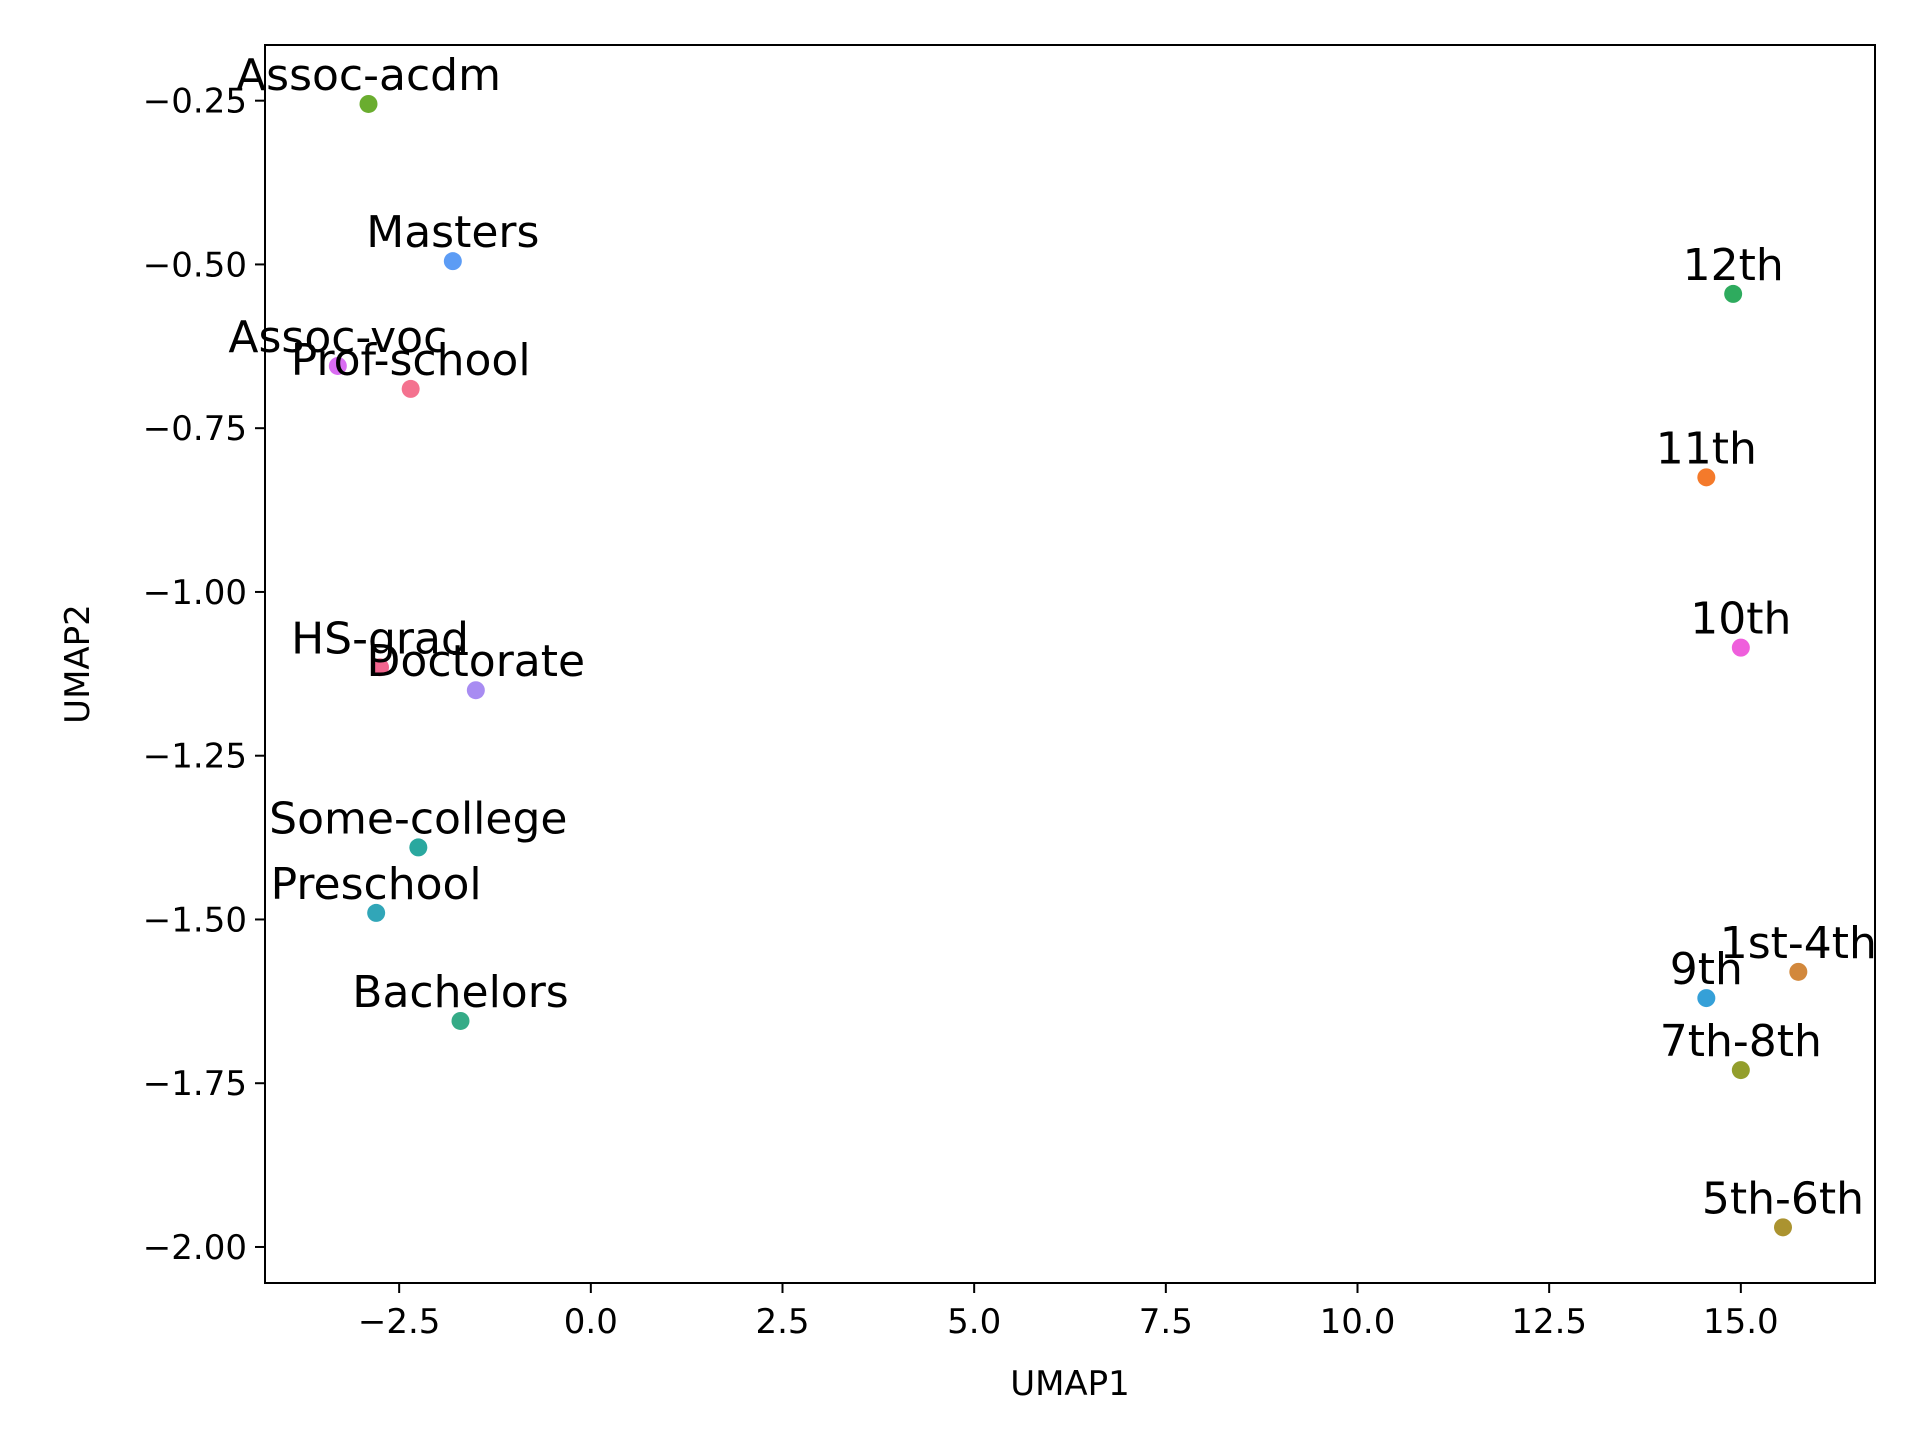 This screenshot has height=1440, width=1920. I want to click on x-tick-label: 7.5, so click(1166, 1322).